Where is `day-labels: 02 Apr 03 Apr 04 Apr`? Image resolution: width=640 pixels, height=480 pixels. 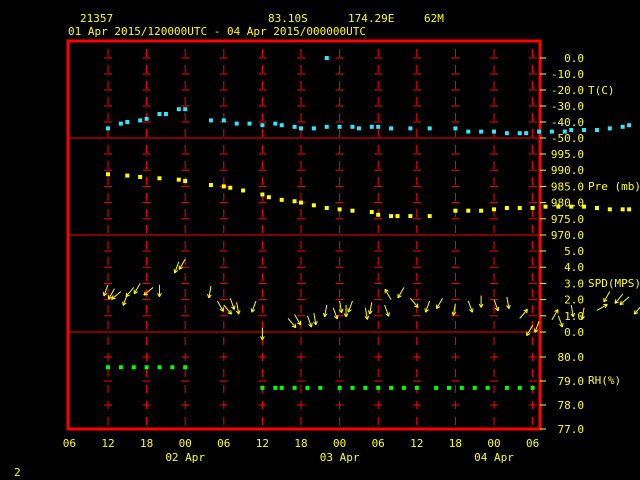 day-labels: 02 Apr 03 Apr 04 Apr is located at coordinates (339, 457).